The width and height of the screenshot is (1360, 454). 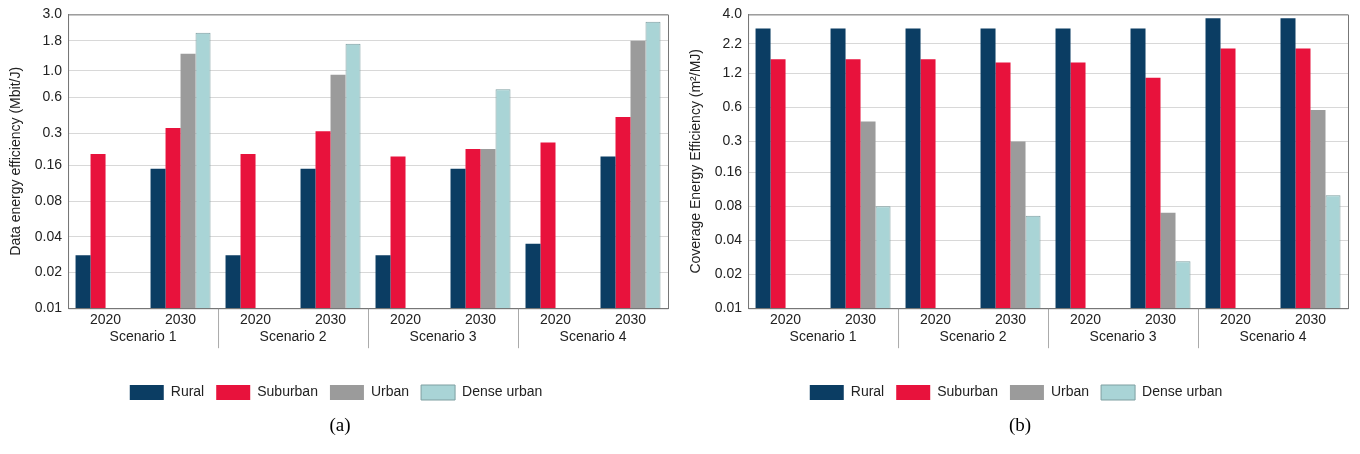 I want to click on y-tick-label: 2.2, so click(x=732, y=42).